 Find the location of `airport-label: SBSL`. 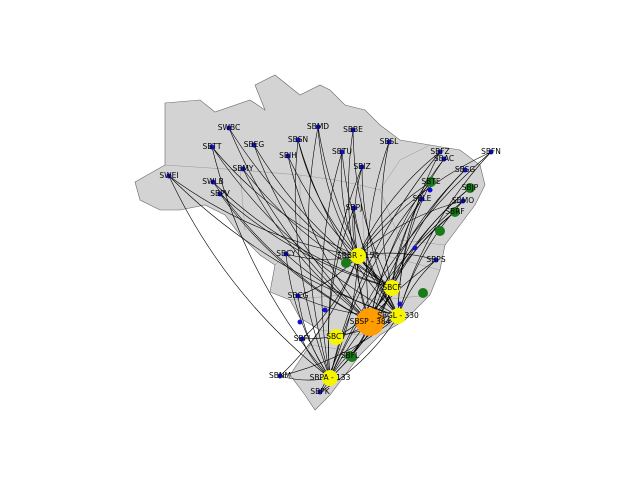

airport-label: SBSL is located at coordinates (390, 141).